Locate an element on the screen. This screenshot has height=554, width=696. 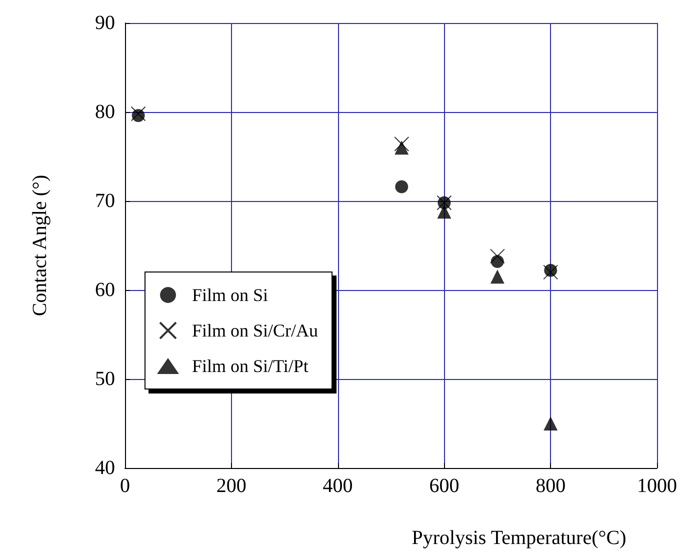
x-axis-title: Pyrolysis Temperature(°C) is located at coordinates (519, 538).